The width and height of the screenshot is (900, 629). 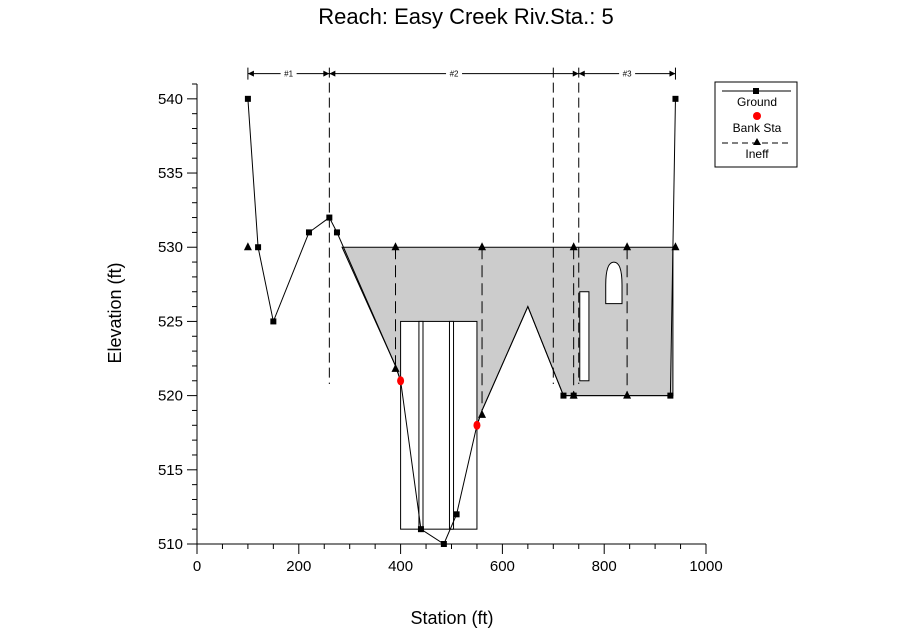 What do you see at coordinates (170, 544) in the screenshot?
I see `y-tick-label-0: 510` at bounding box center [170, 544].